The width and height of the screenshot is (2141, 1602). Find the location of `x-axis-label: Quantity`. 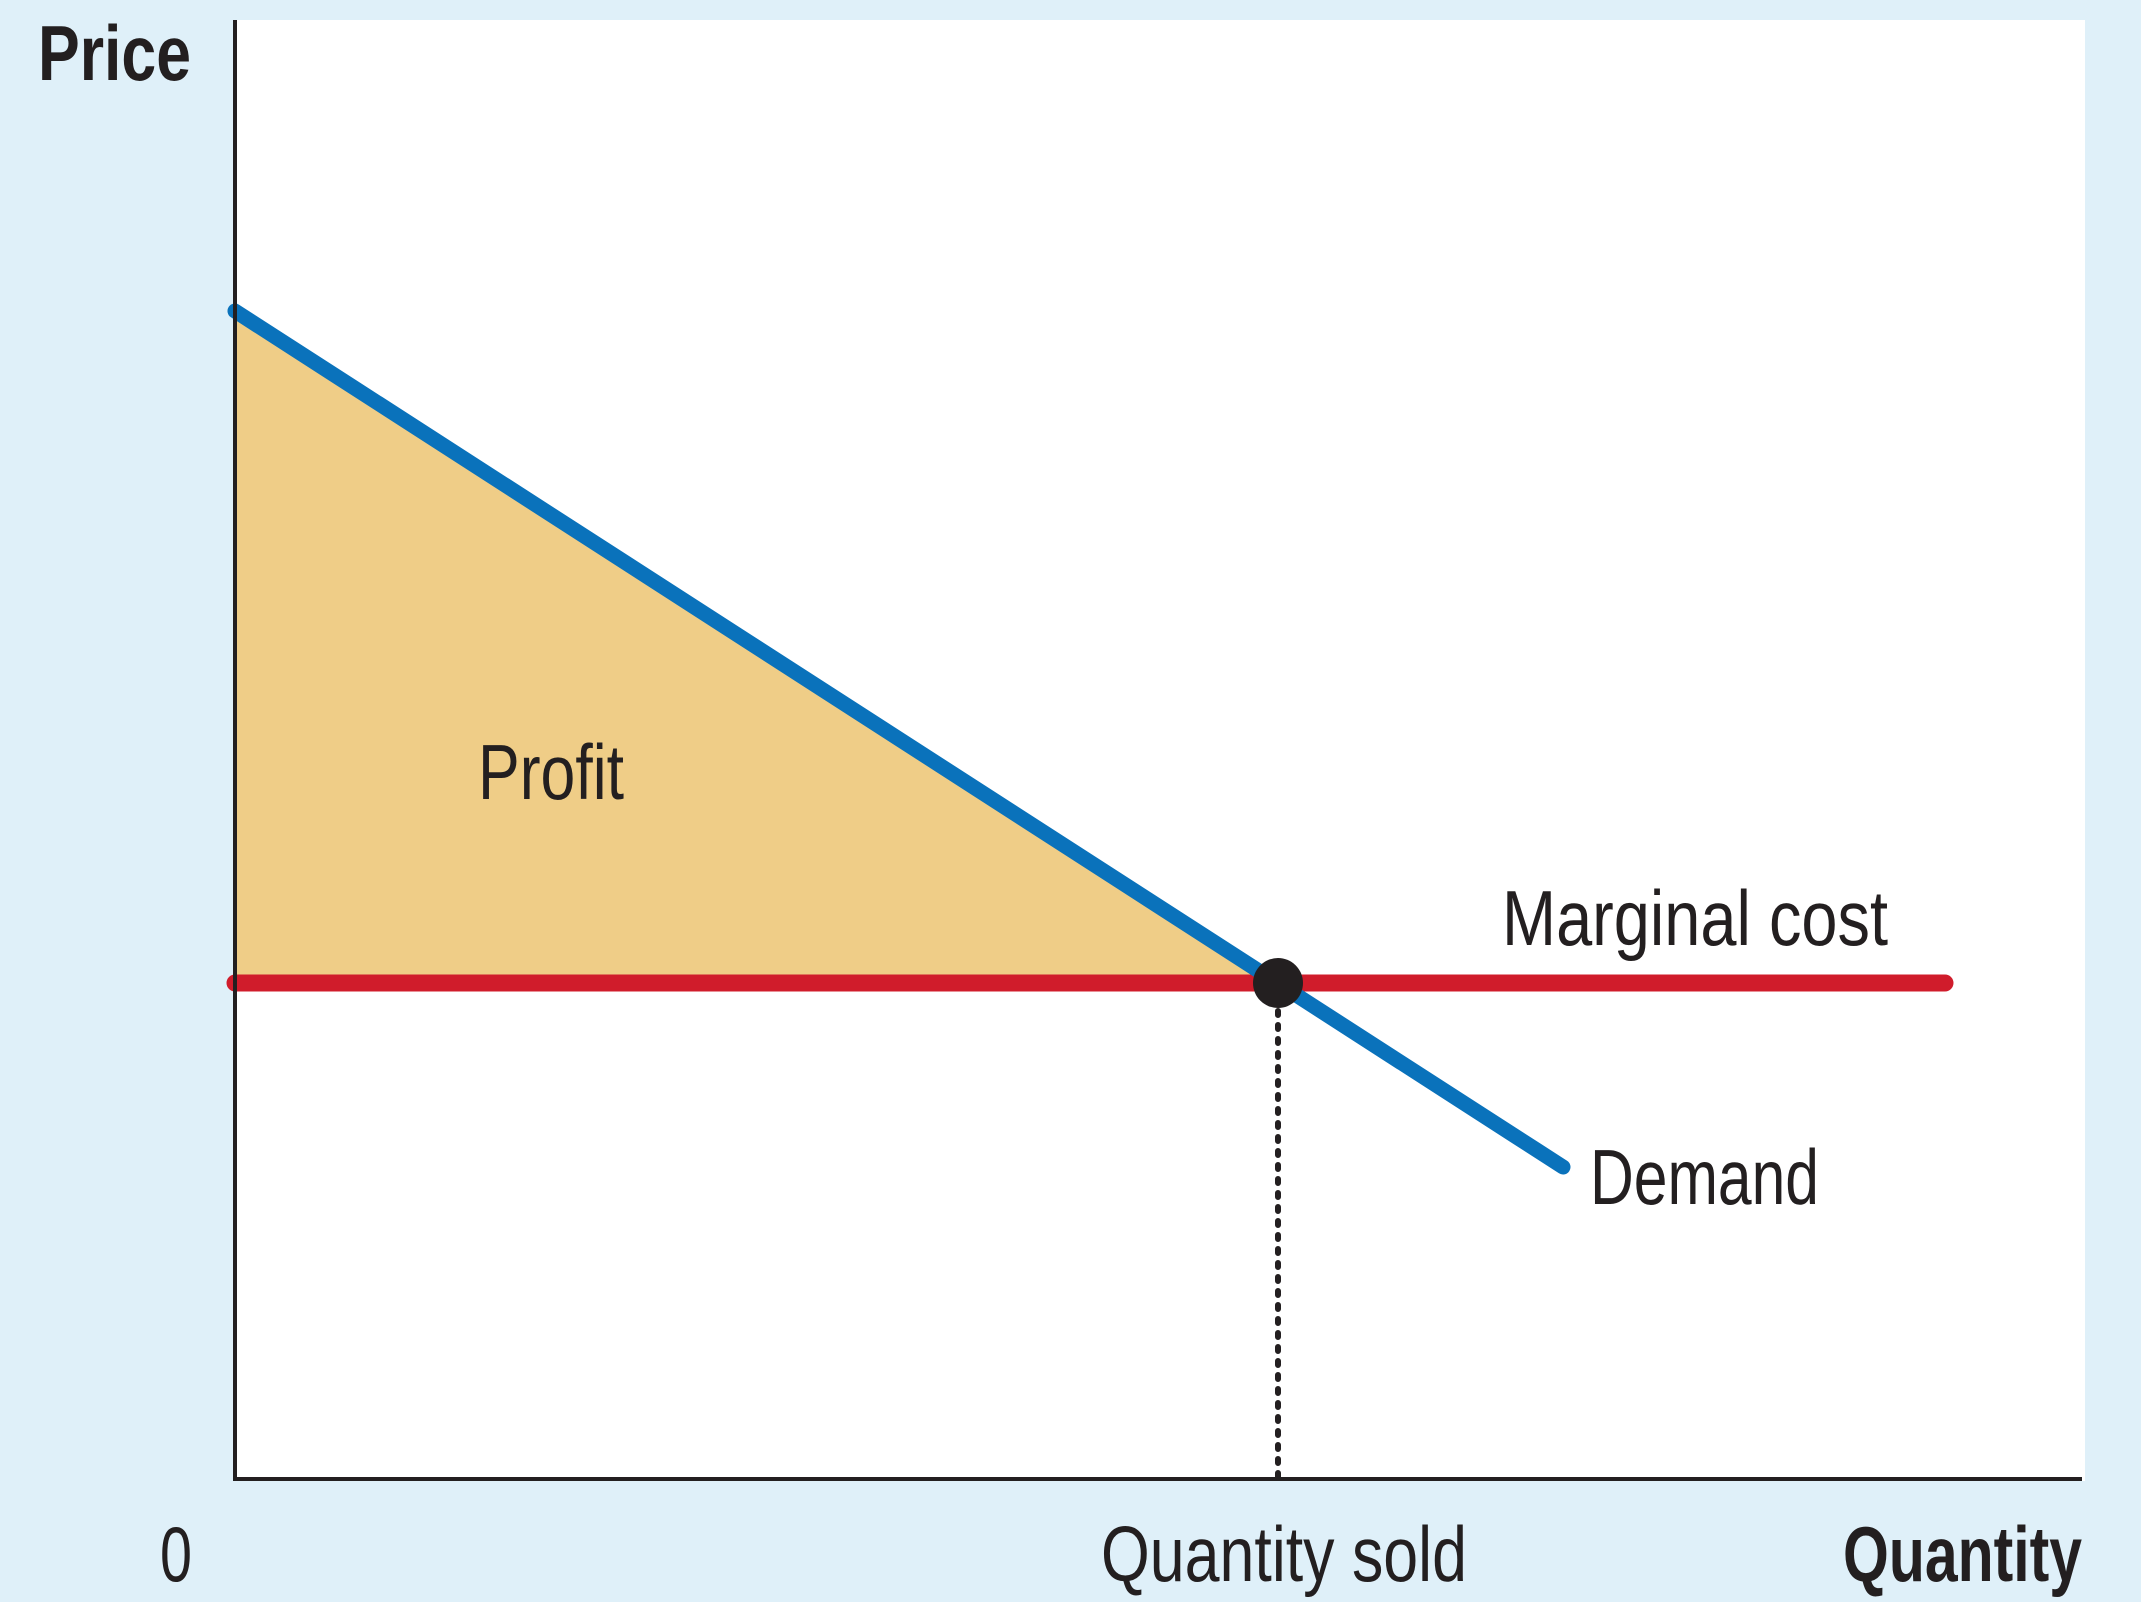

x-axis-label: Quantity is located at coordinates (1962, 1554).